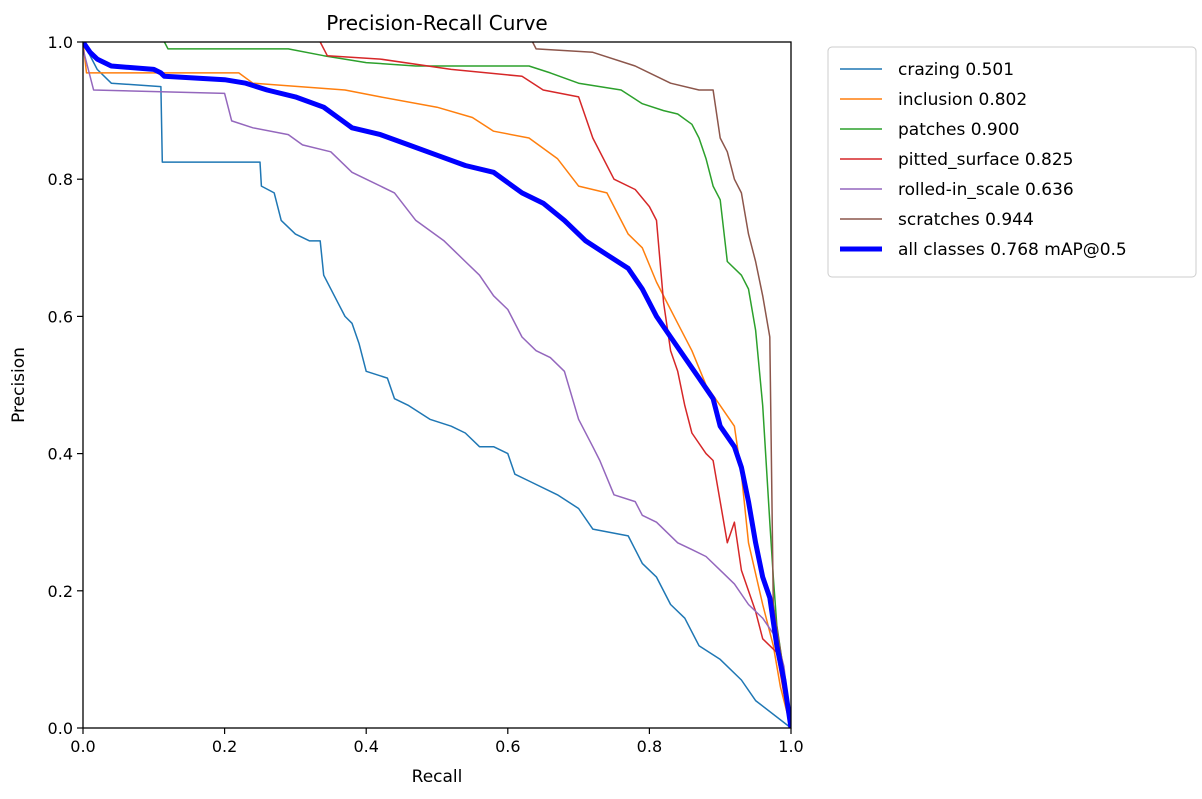 Image resolution: width=1202 pixels, height=799 pixels. I want to click on legend-label: scratches 0.944, so click(966, 220).